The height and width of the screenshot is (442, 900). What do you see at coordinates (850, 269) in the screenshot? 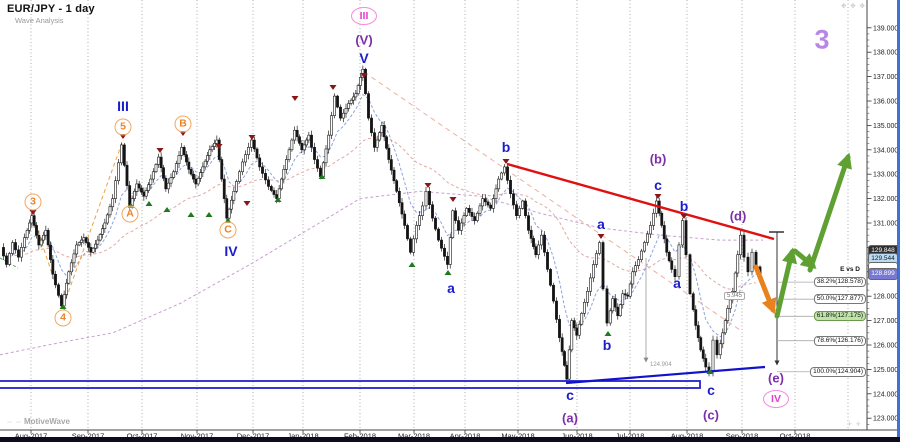
I see `fib-tool-title: E vs D` at bounding box center [850, 269].